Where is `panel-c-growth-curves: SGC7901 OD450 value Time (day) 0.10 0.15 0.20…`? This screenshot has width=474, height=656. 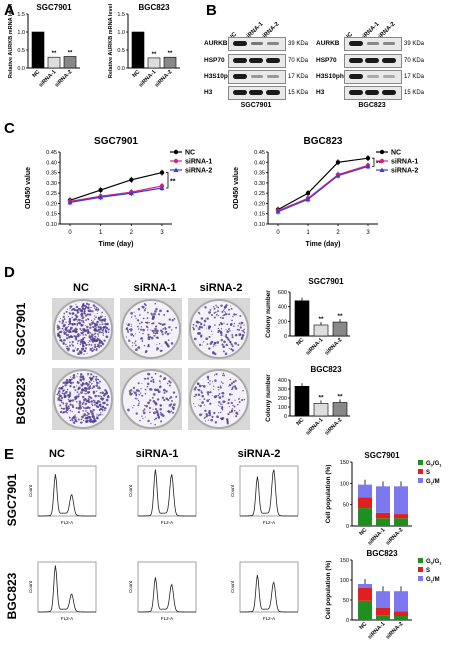 panel-c-growth-curves: SGC7901 OD450 value Time (day) 0.10 0.15 0.20… is located at coordinates (221, 192).